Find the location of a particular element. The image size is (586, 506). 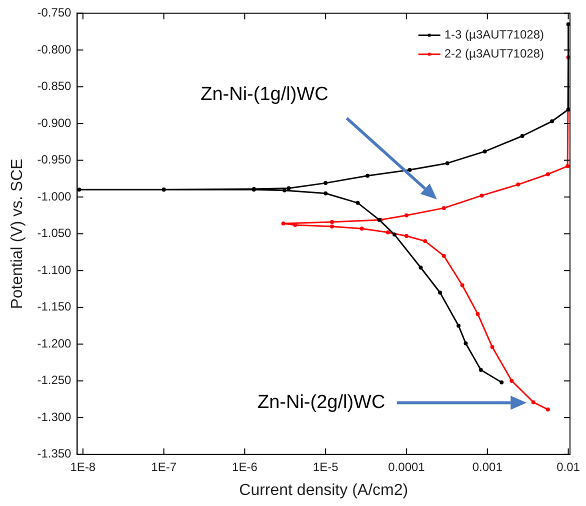

y-axis-title: Potential (V) vs. SCE is located at coordinates (17, 233).